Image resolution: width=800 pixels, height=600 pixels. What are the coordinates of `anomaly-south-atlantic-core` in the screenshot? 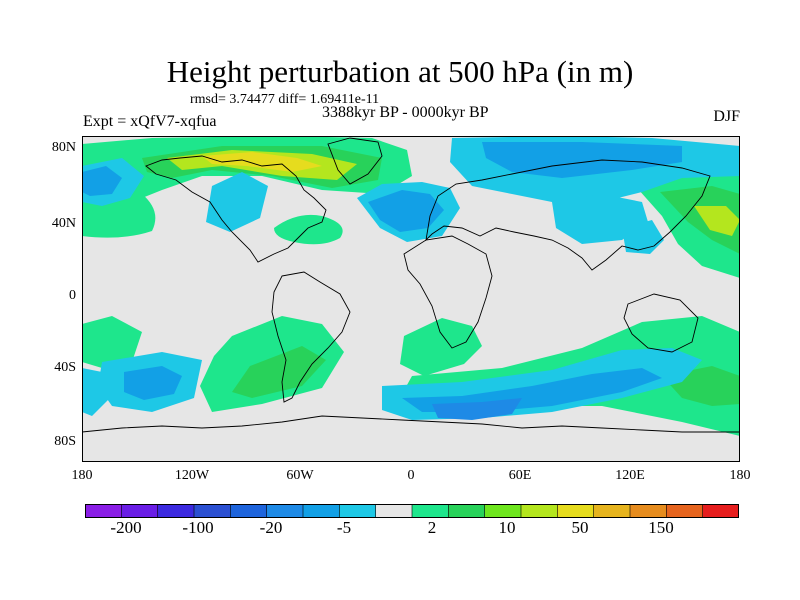 It's located at (279, 372).